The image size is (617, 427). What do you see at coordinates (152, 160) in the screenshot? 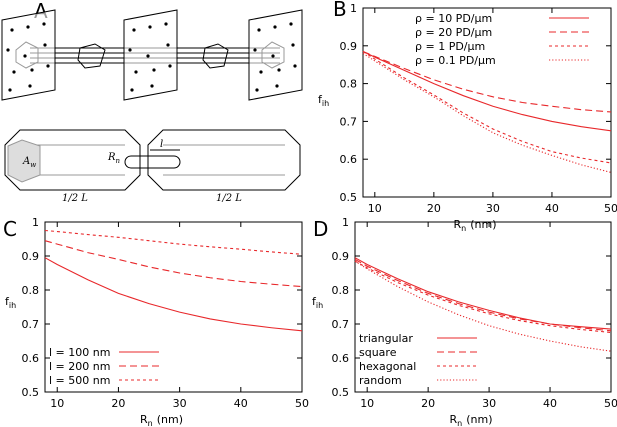
I see `cell-prism` at bounding box center [152, 160].